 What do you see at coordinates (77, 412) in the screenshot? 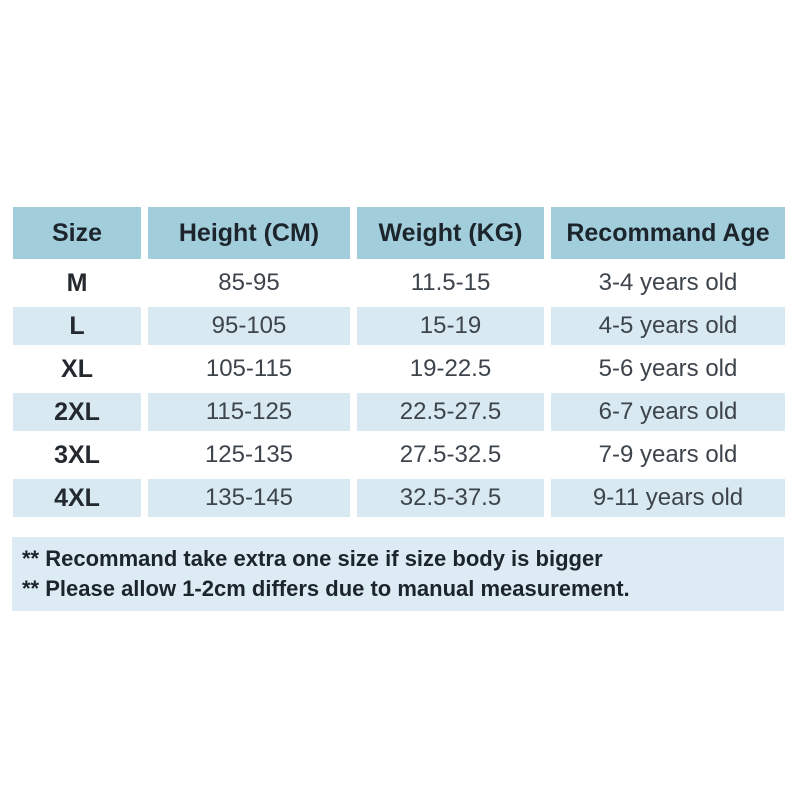
I see `cell-size: 2XL` at bounding box center [77, 412].